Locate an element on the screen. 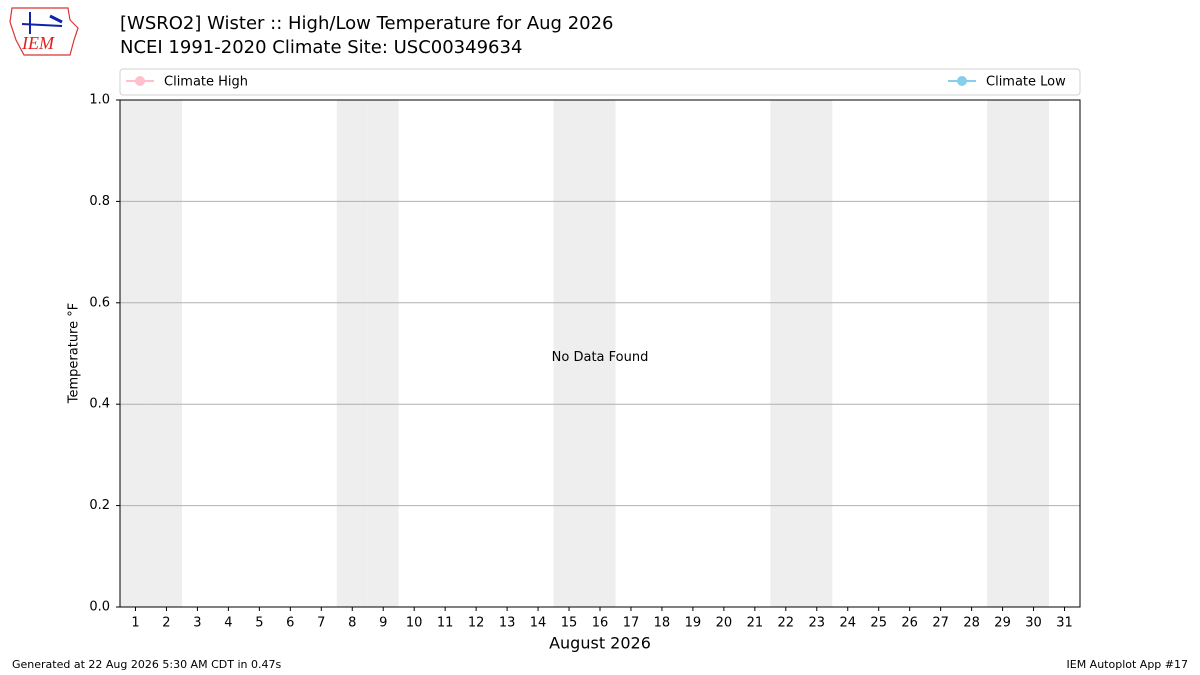 The height and width of the screenshot is (675, 1200). x-tick-label: 21 is located at coordinates (755, 623).